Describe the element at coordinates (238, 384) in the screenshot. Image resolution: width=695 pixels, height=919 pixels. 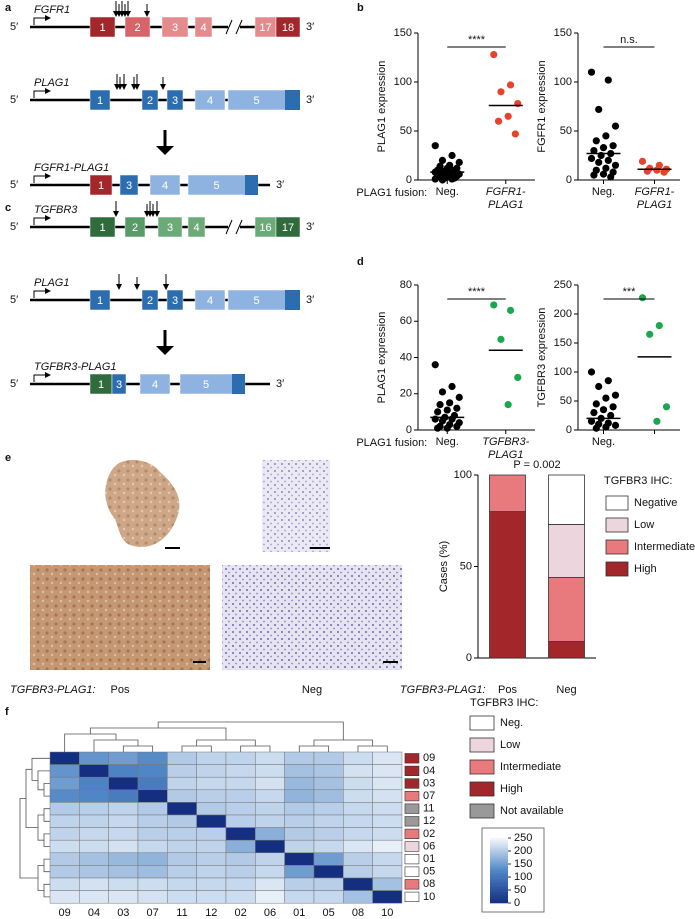
I see `exon-utr` at that location.